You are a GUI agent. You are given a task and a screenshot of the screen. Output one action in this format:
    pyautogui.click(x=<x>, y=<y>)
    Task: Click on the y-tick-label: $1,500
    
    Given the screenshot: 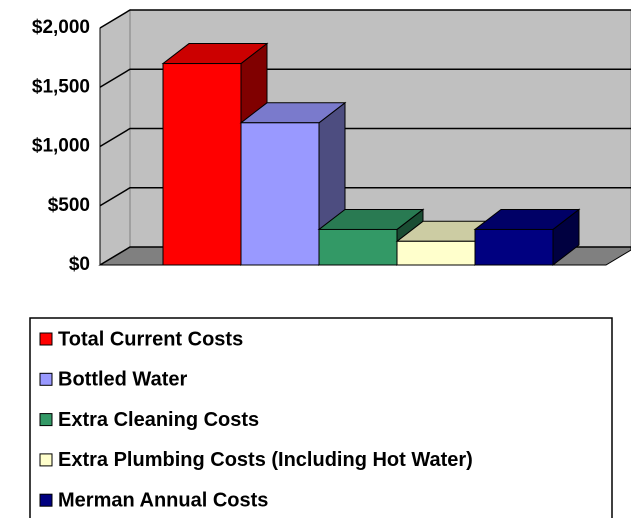 What is the action you would take?
    pyautogui.click(x=61, y=86)
    